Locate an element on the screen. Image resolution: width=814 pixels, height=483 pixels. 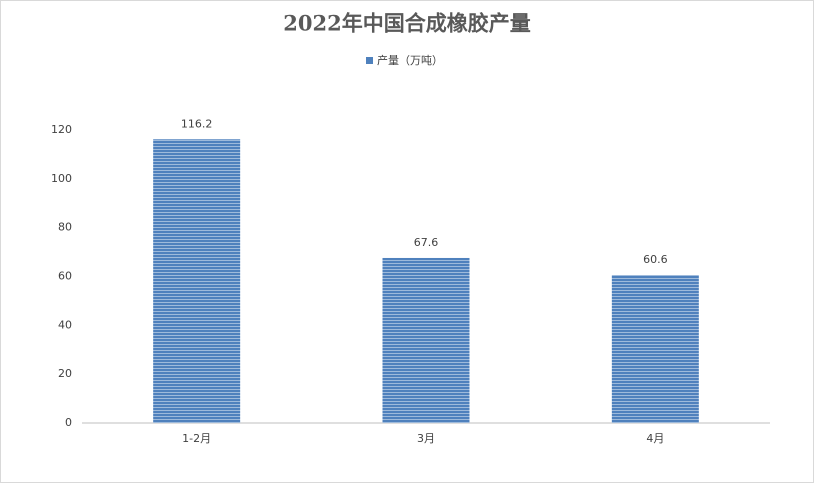
y-tick-label: 20 is located at coordinates (65, 373).